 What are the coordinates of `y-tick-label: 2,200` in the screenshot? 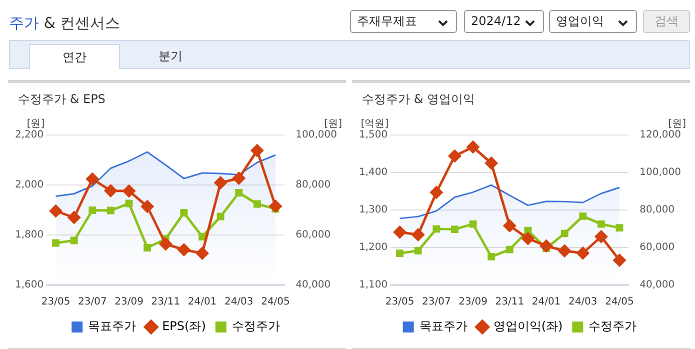 It's located at (29, 135).